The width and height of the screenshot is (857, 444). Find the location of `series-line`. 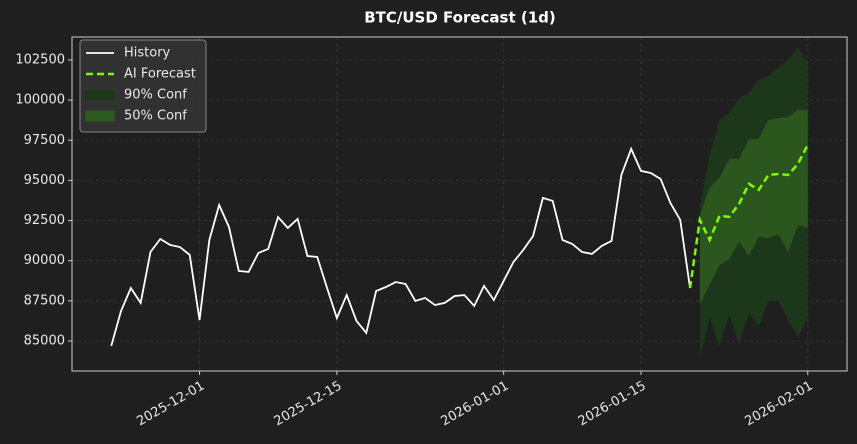

series-line is located at coordinates (748, 216).